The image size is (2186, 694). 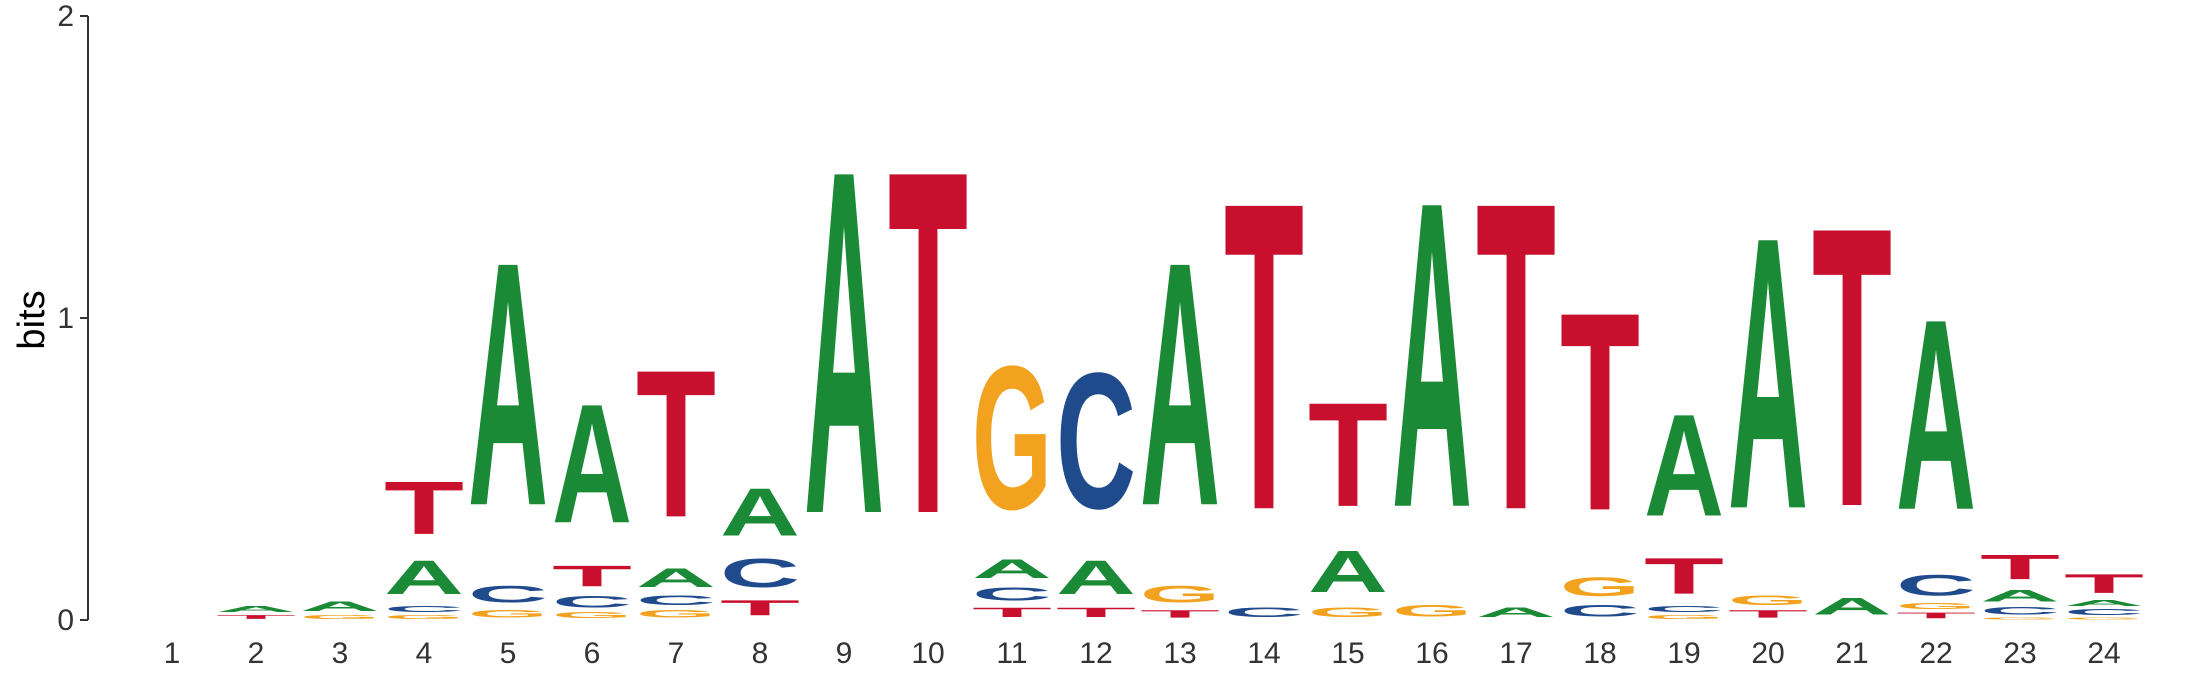 What do you see at coordinates (592, 653) in the screenshot?
I see `x-tick-label: 6` at bounding box center [592, 653].